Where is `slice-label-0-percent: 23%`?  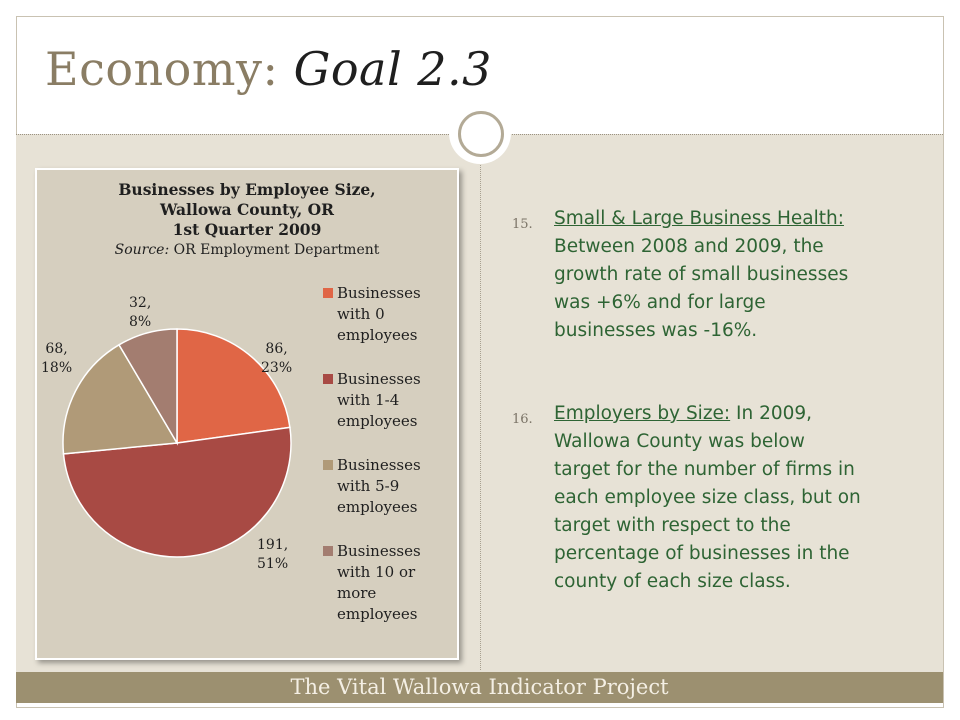
slice-label-0-percent: 23% is located at coordinates (277, 368).